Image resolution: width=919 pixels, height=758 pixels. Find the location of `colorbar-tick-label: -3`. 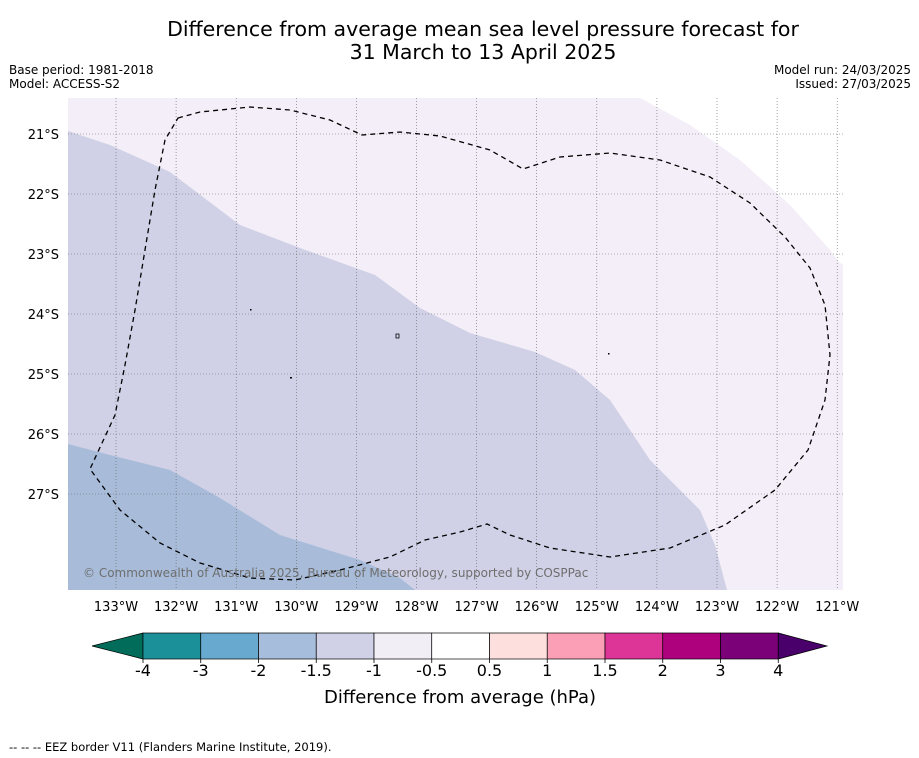

colorbar-tick-label: -3 is located at coordinates (201, 670).